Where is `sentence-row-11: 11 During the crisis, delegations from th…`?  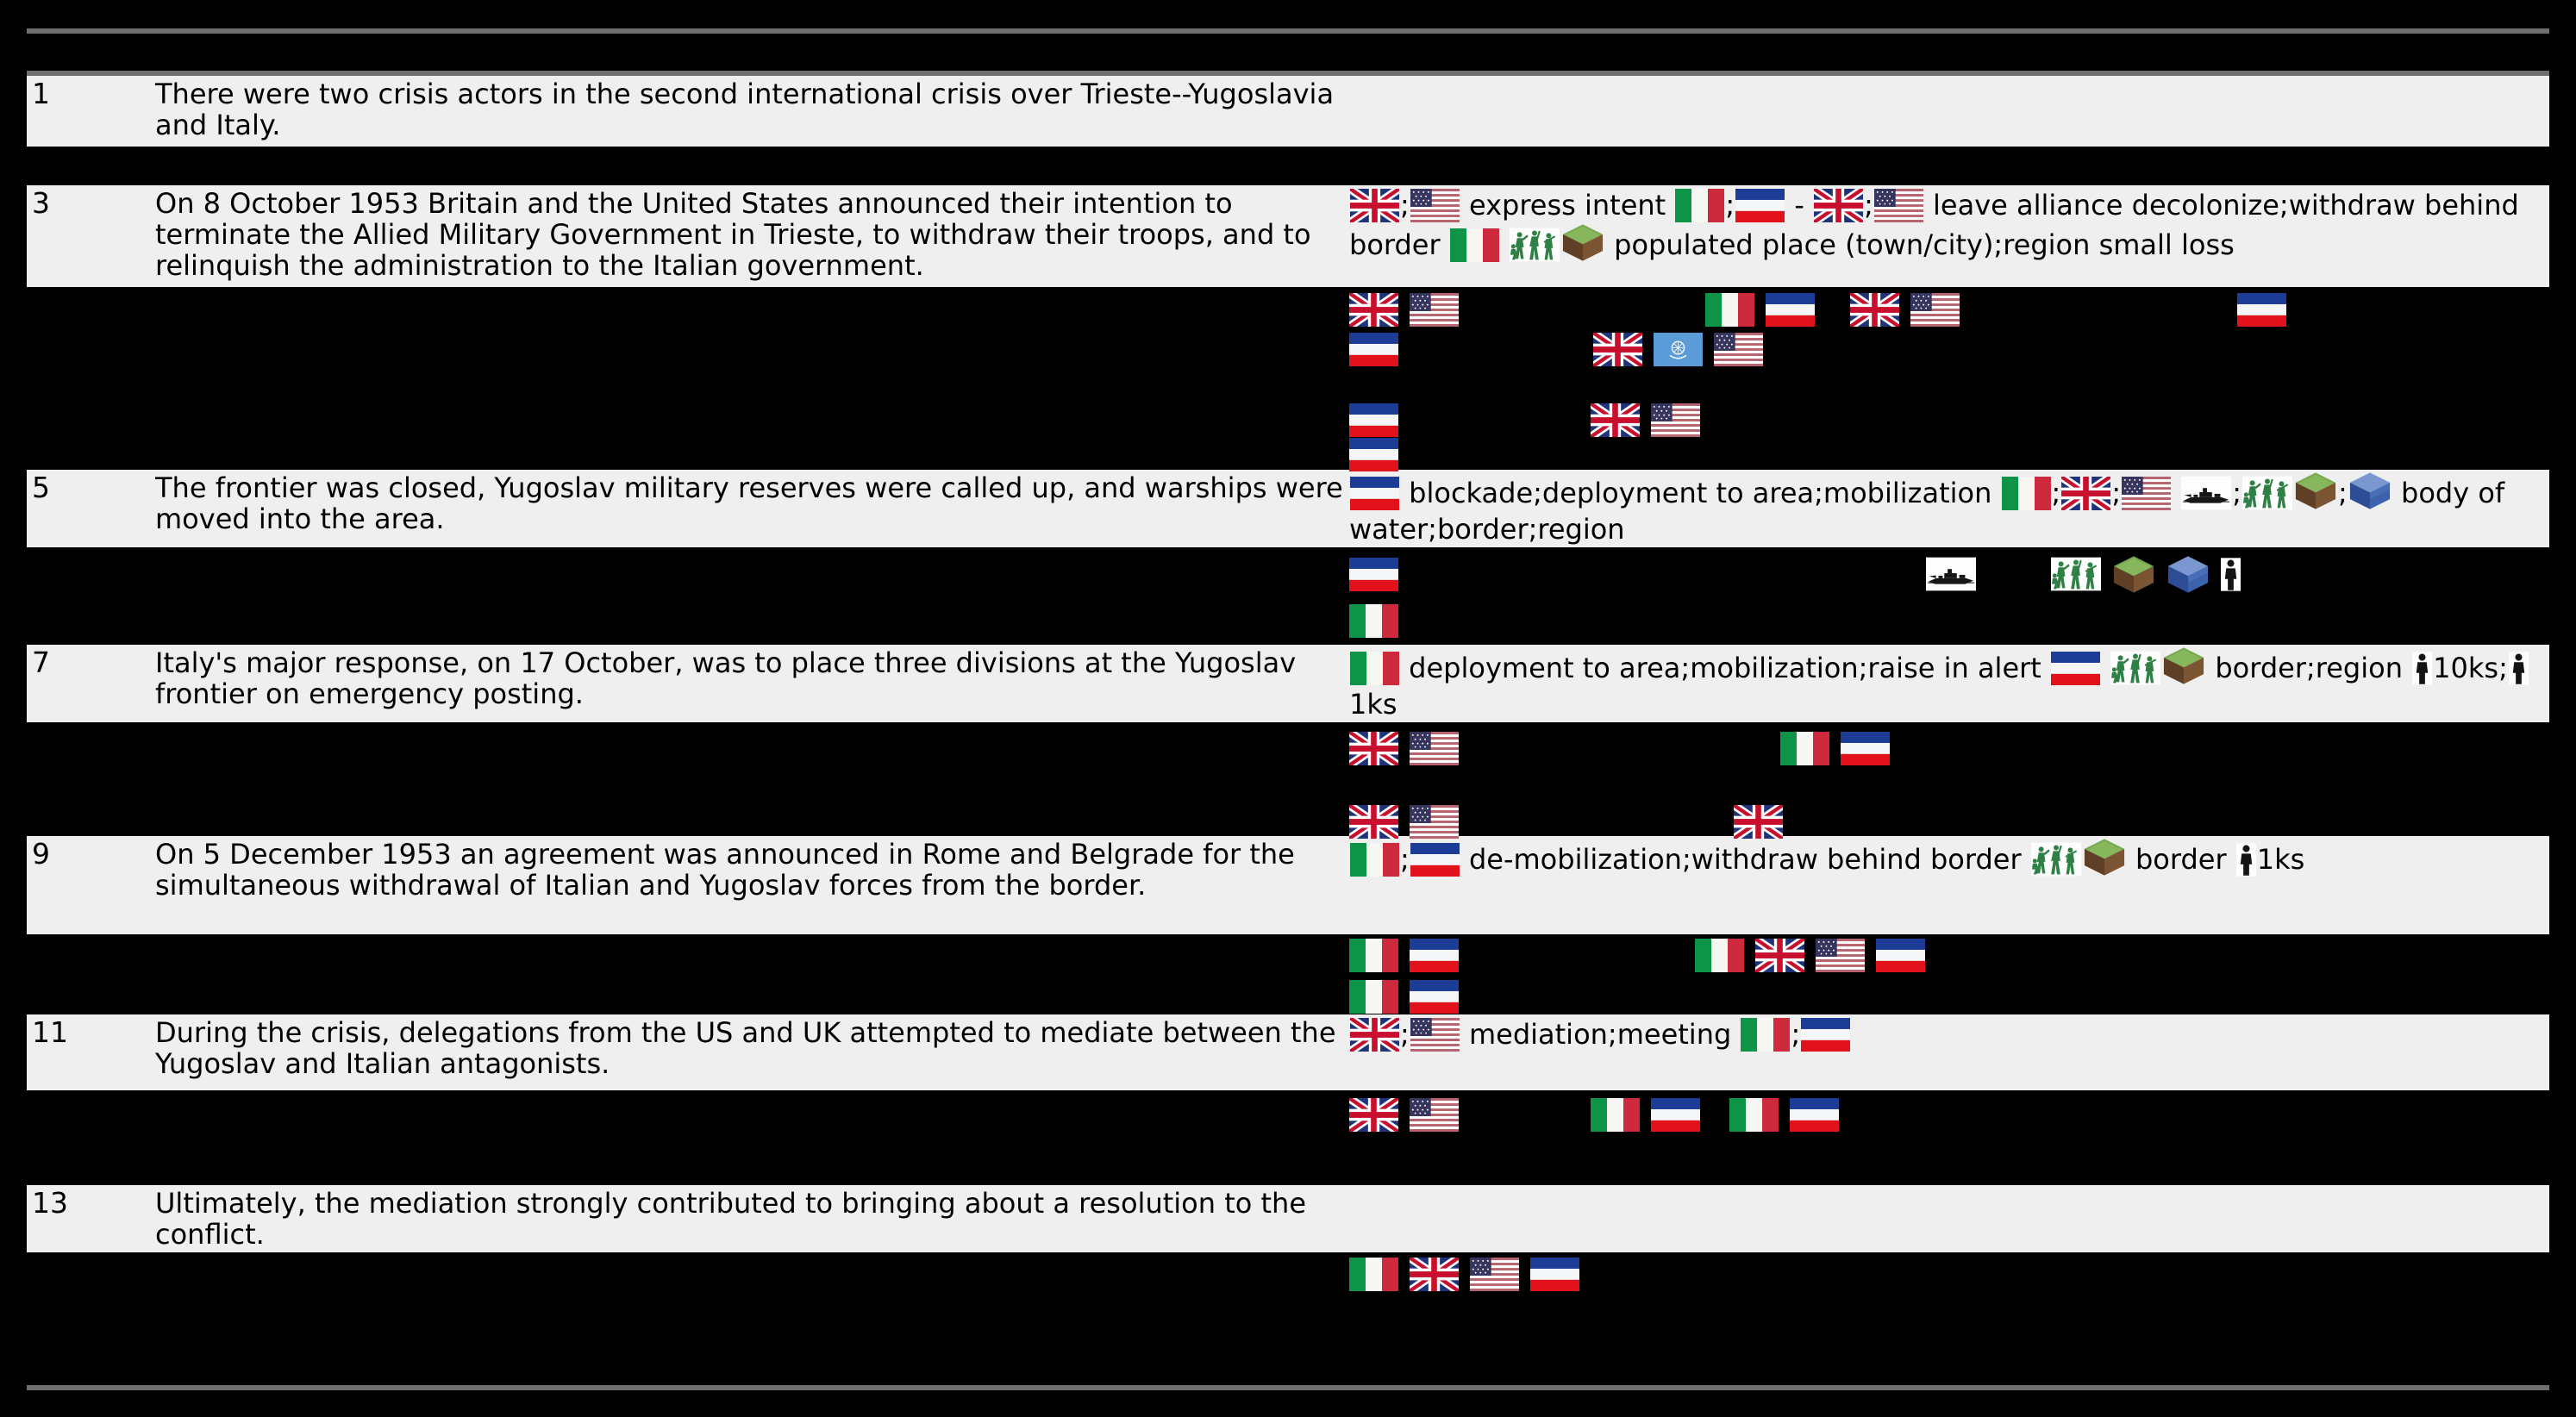
sentence-row-11: 11 During the crisis, delegations from th… is located at coordinates (1288, 1052).